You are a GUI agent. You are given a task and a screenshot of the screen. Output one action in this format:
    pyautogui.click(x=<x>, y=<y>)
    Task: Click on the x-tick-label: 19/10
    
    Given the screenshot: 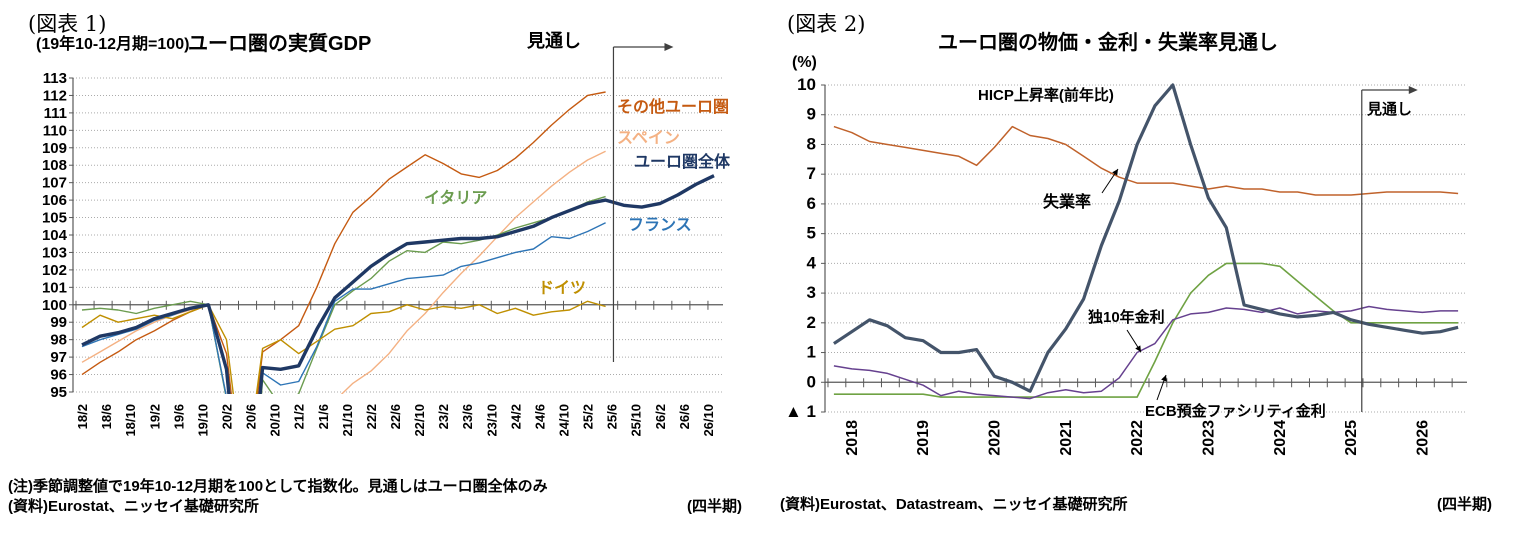 What is the action you would take?
    pyautogui.click(x=202, y=420)
    